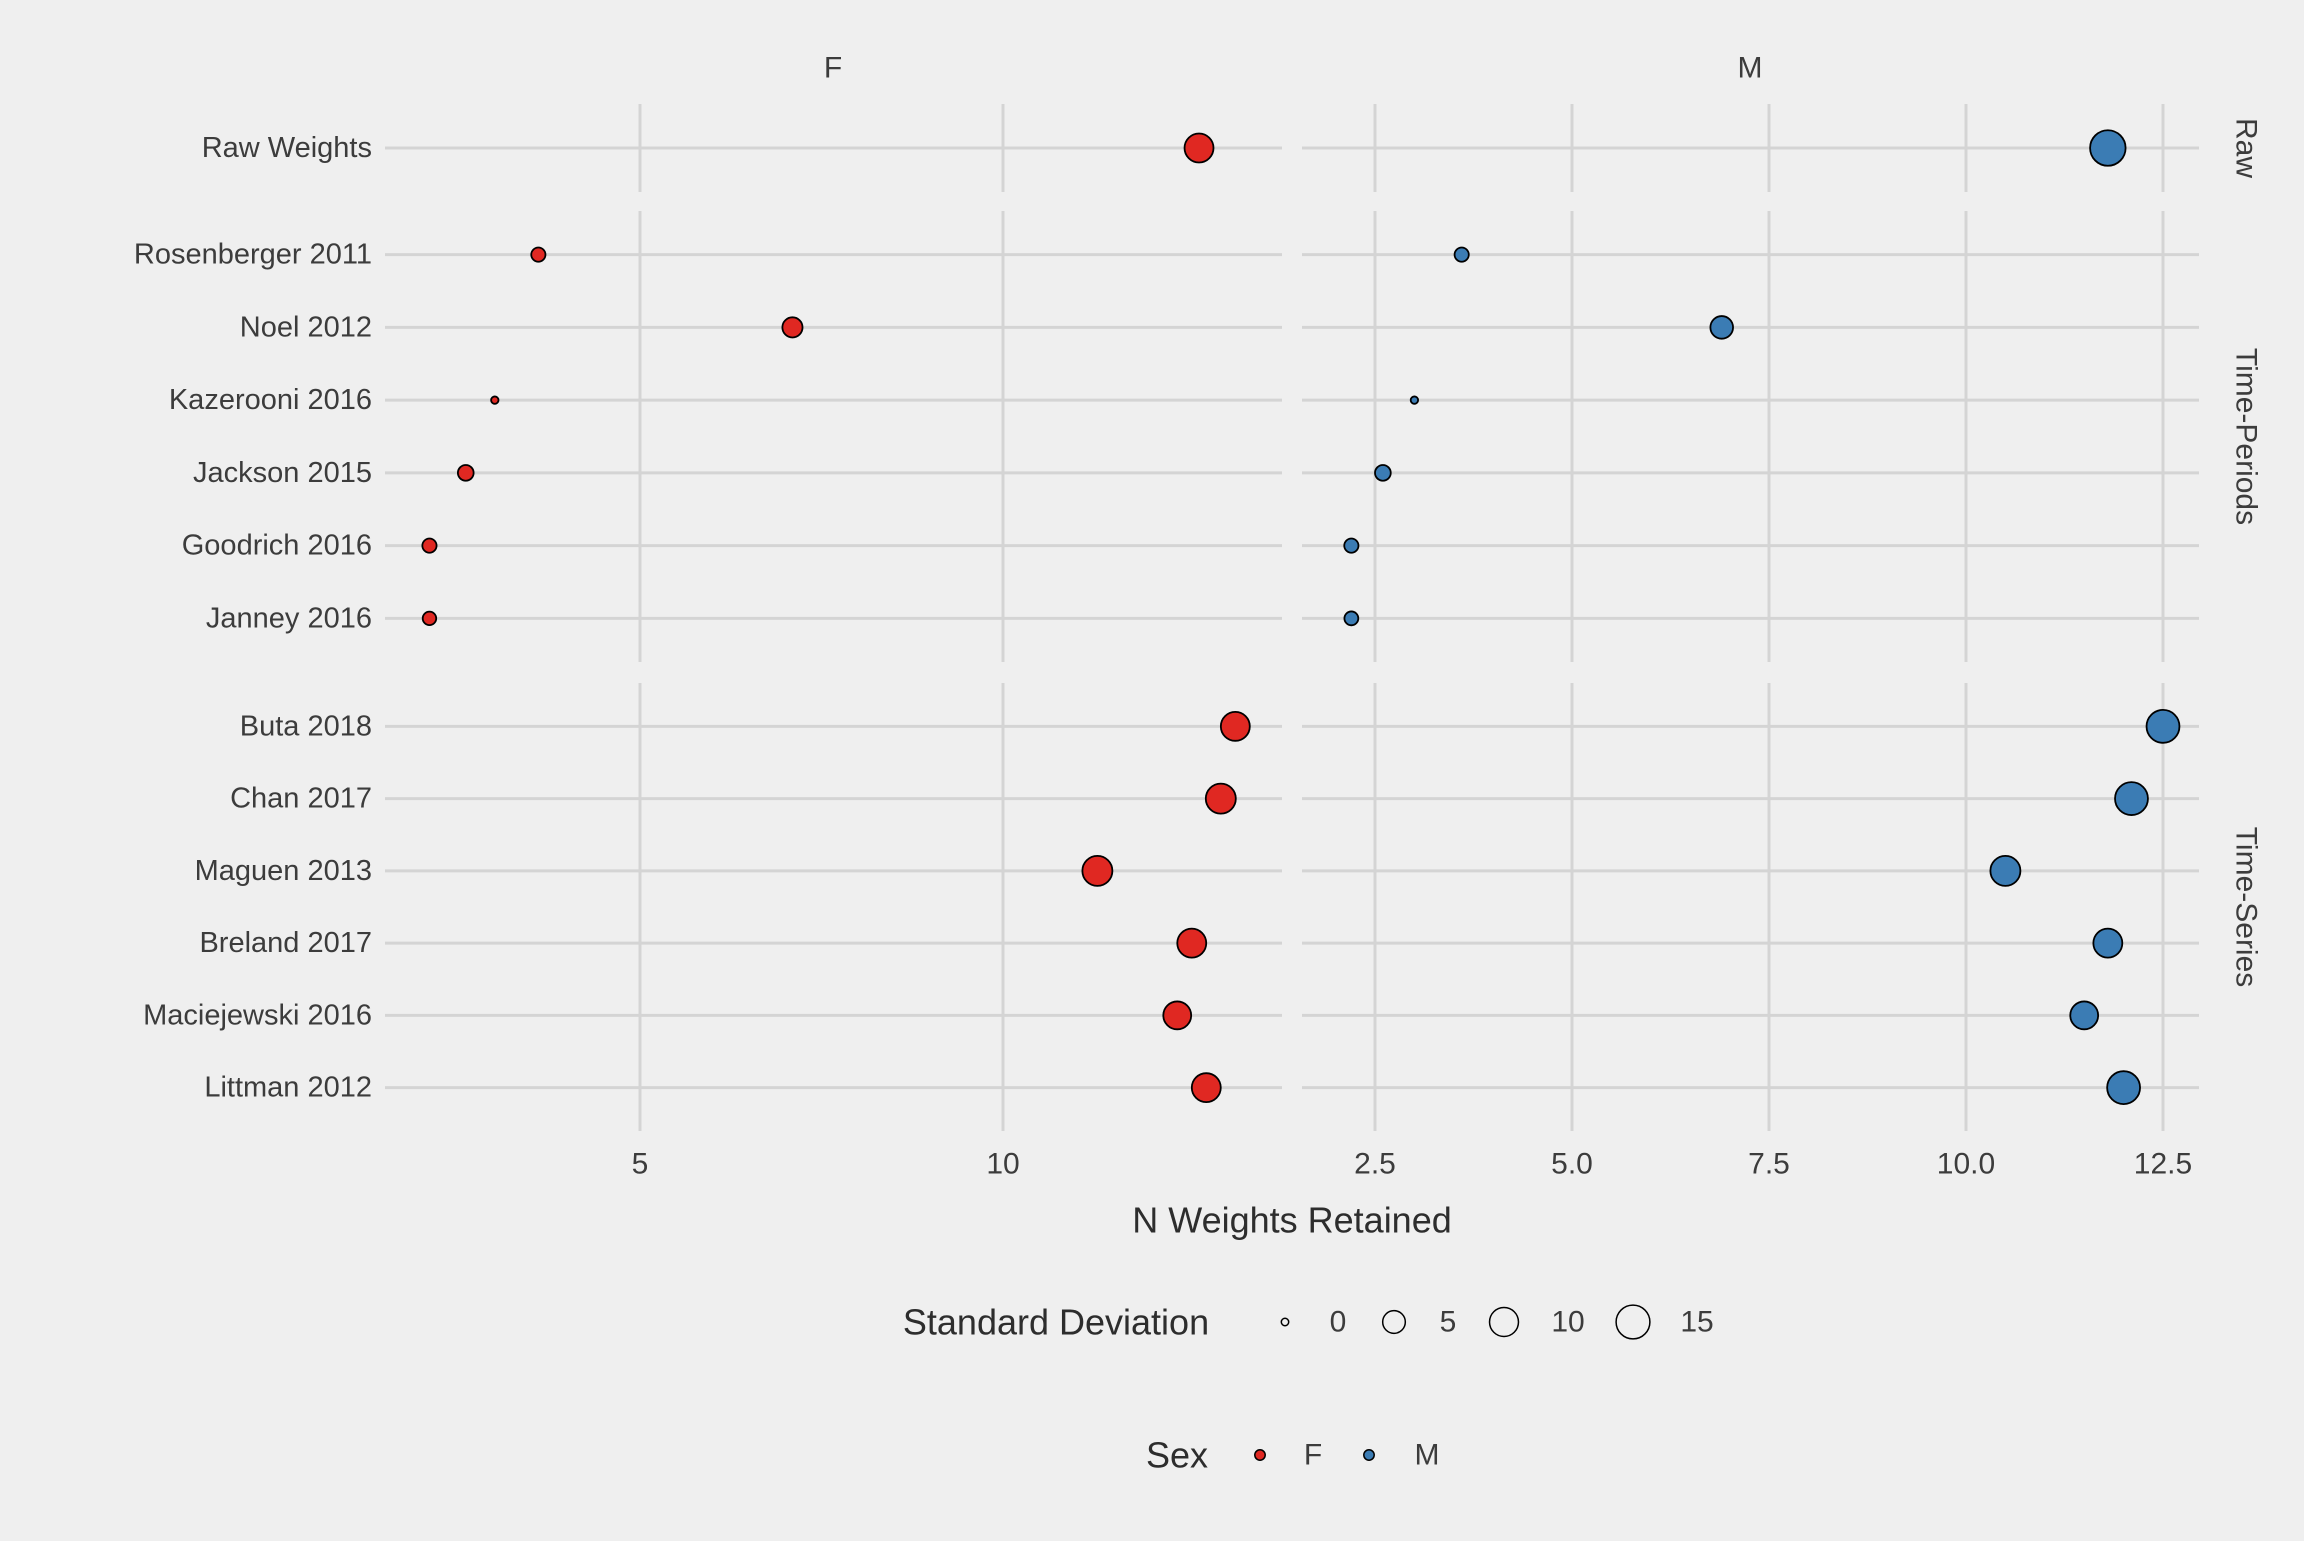 This screenshot has height=1541, width=2304. I want to click on color-legend-title: Sex, so click(1177, 1455).